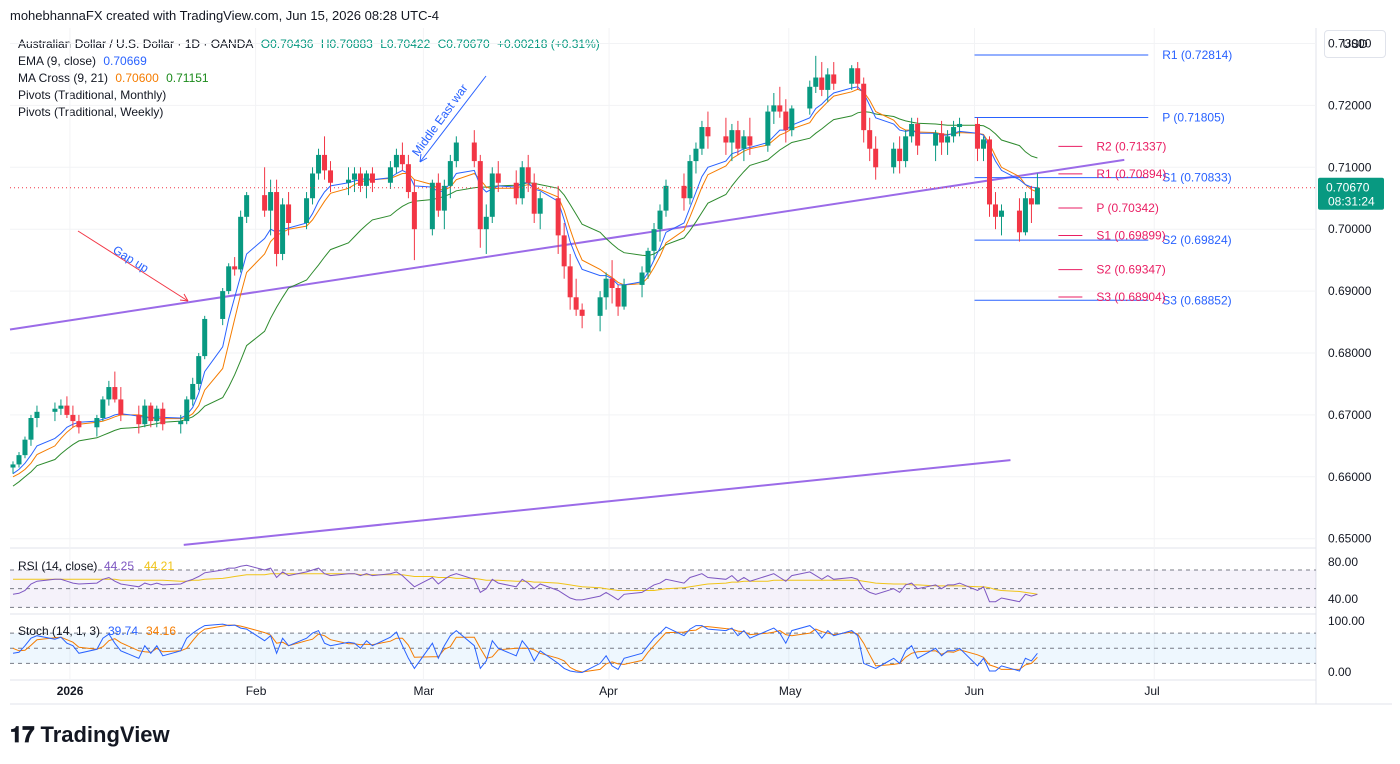 The height and width of the screenshot is (764, 1400). What do you see at coordinates (123, 631) in the screenshot?
I see `stoch-k-value: 39.74` at bounding box center [123, 631].